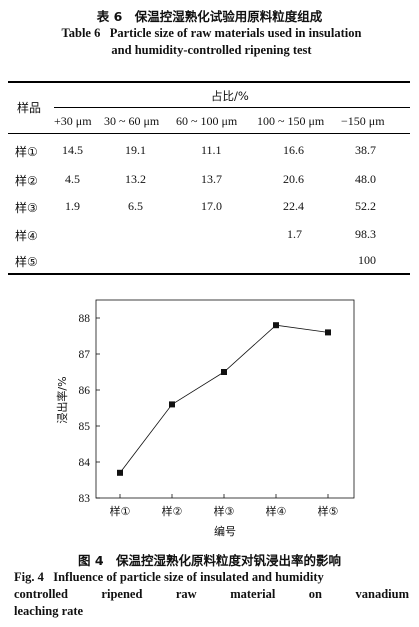 This screenshot has height=627, width=419. What do you see at coordinates (293, 206) in the screenshot?
I see `table-cell: 22.4` at bounding box center [293, 206].